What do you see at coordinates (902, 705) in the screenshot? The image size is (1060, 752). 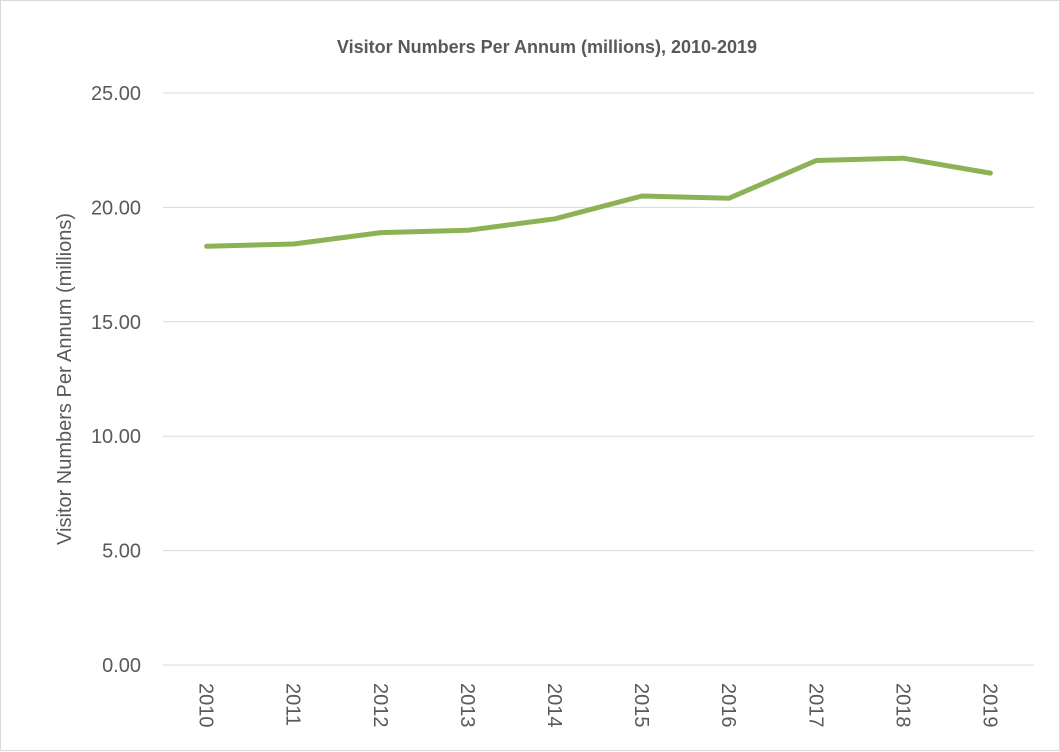 I see `x-tick-label: 2018` at bounding box center [902, 705].